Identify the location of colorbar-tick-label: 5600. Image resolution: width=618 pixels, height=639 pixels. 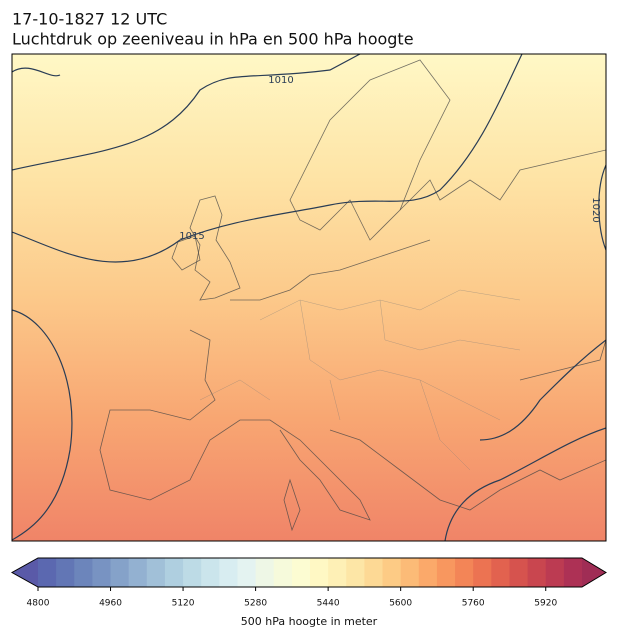
(400, 604).